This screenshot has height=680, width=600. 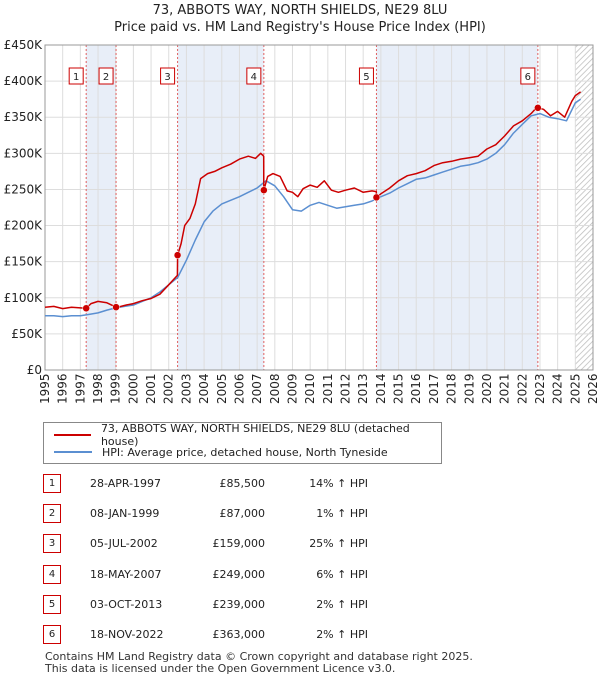 I want to click on transaction-date: 05-JUL-2002, so click(x=124, y=543).